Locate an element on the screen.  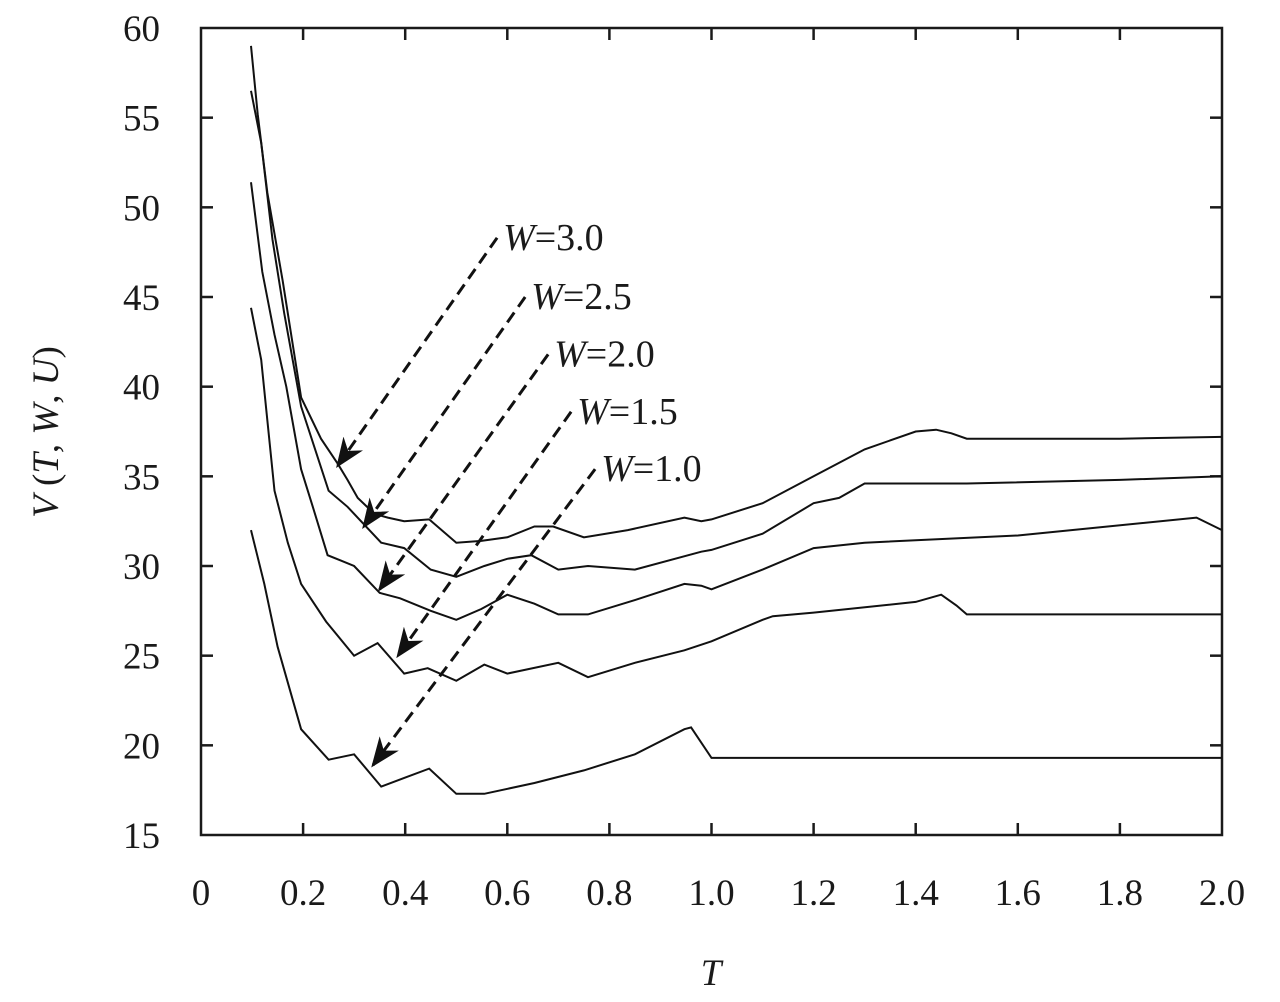
y-tick-label: 45 is located at coordinates (141, 298).